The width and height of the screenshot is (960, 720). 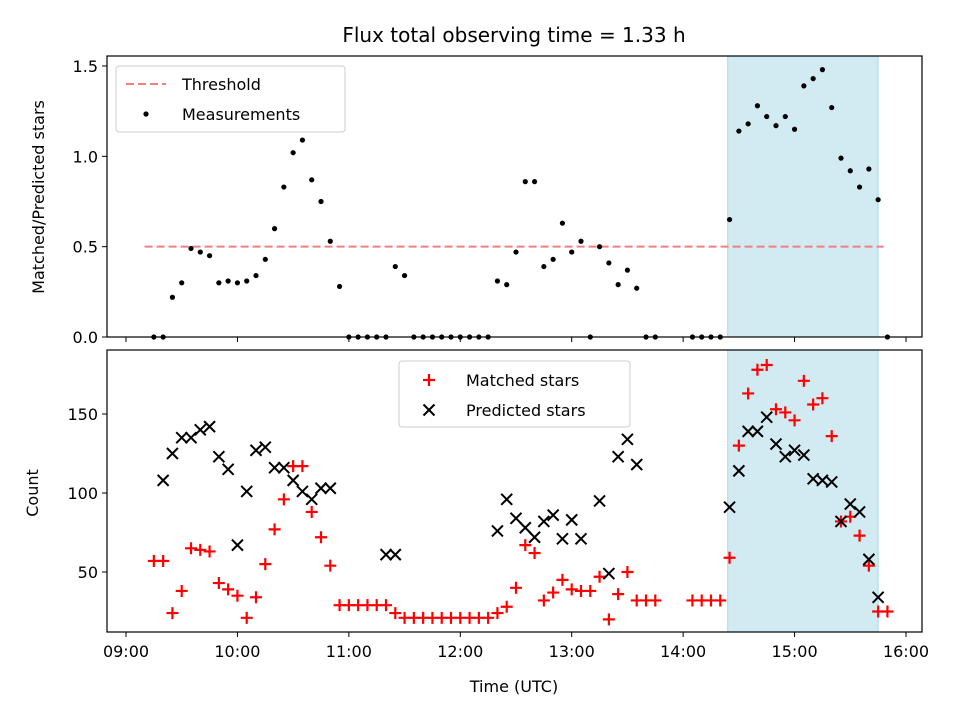 What do you see at coordinates (572, 651) in the screenshot?
I see `x-tick-label: 13:00` at bounding box center [572, 651].